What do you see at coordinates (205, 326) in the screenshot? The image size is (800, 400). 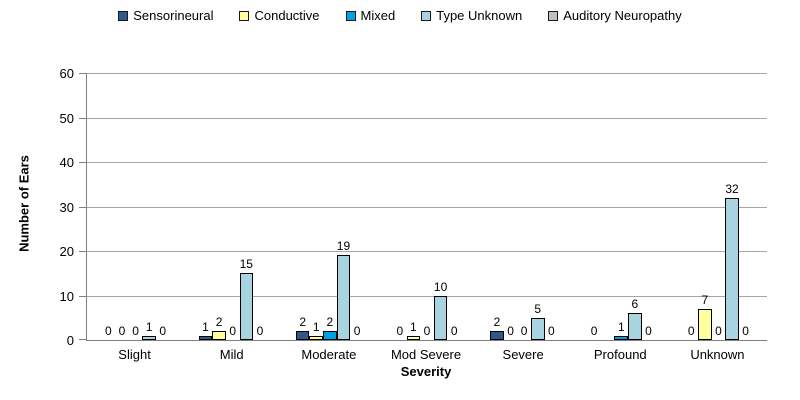 I see `value-label-sensorineural-mild: 1` at bounding box center [205, 326].